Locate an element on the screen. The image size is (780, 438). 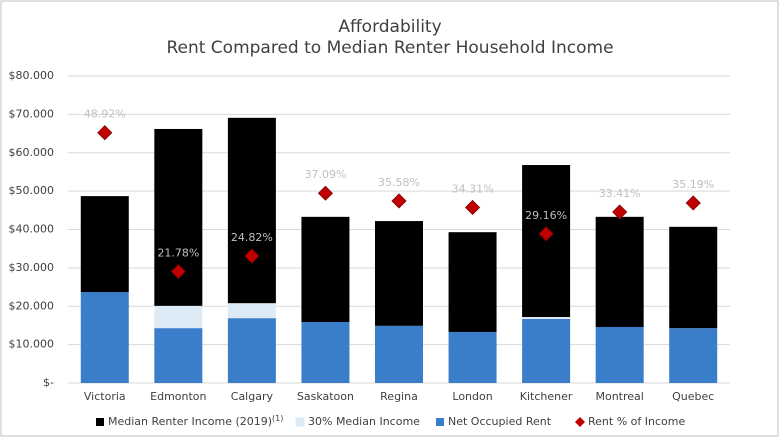
legend-label: 30% Median Income is located at coordinates (364, 421).